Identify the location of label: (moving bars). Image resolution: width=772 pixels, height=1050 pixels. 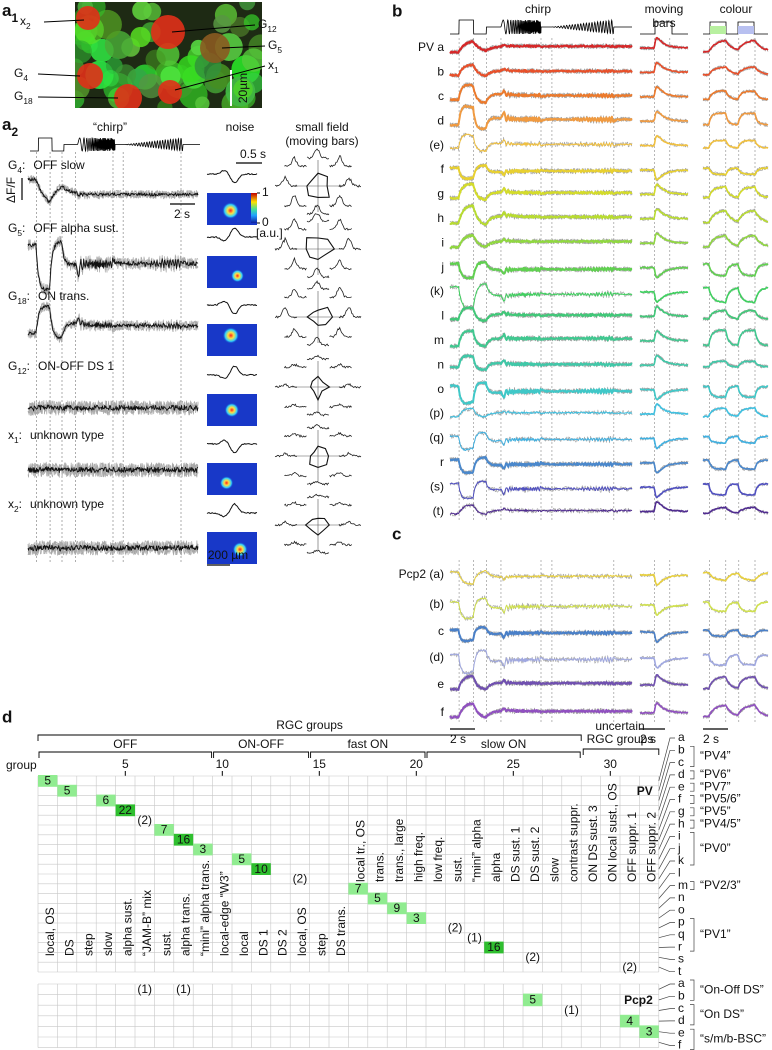
(321, 141).